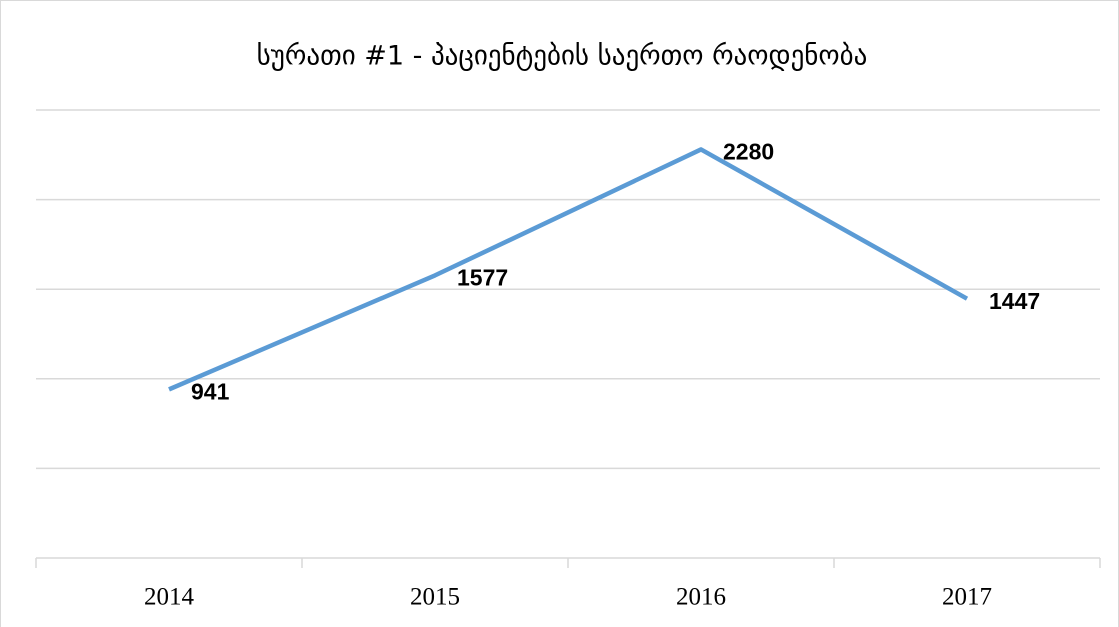 The height and width of the screenshot is (627, 1119). What do you see at coordinates (701, 597) in the screenshot?
I see `x-tick-label: 2016` at bounding box center [701, 597].